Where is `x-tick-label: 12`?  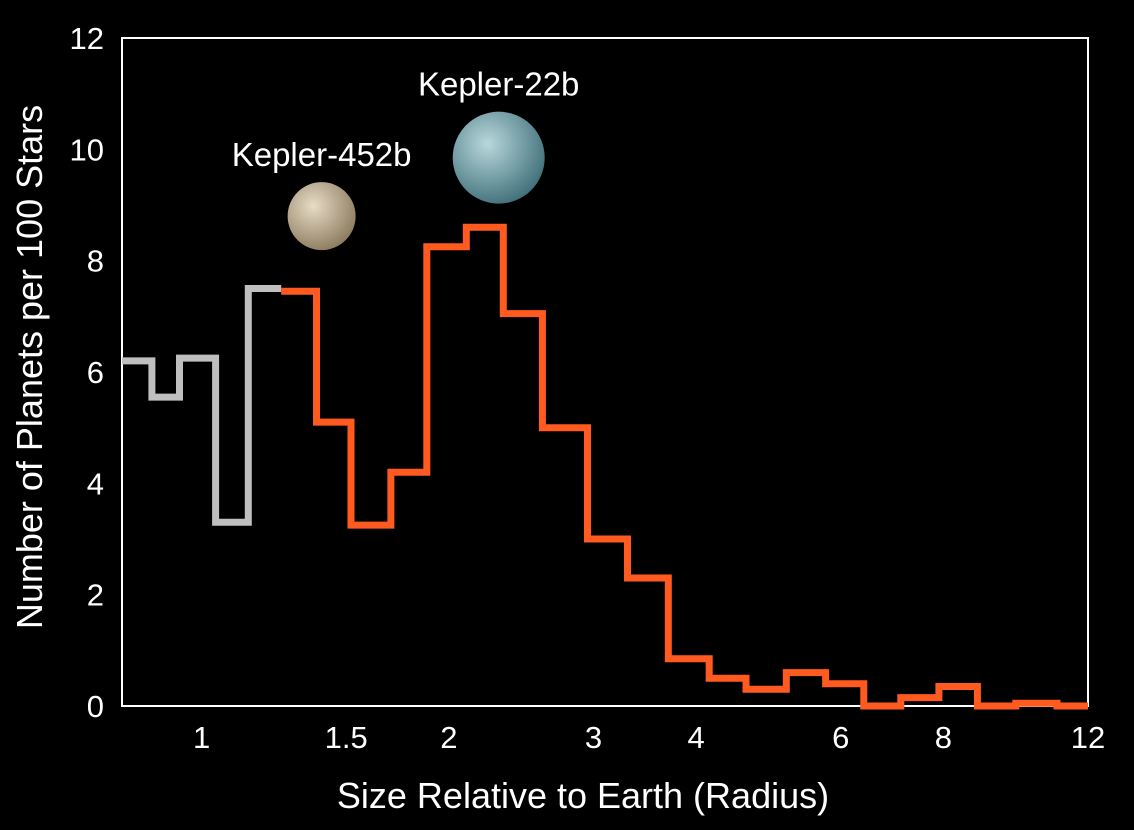
x-tick-label: 12 is located at coordinates (1088, 737).